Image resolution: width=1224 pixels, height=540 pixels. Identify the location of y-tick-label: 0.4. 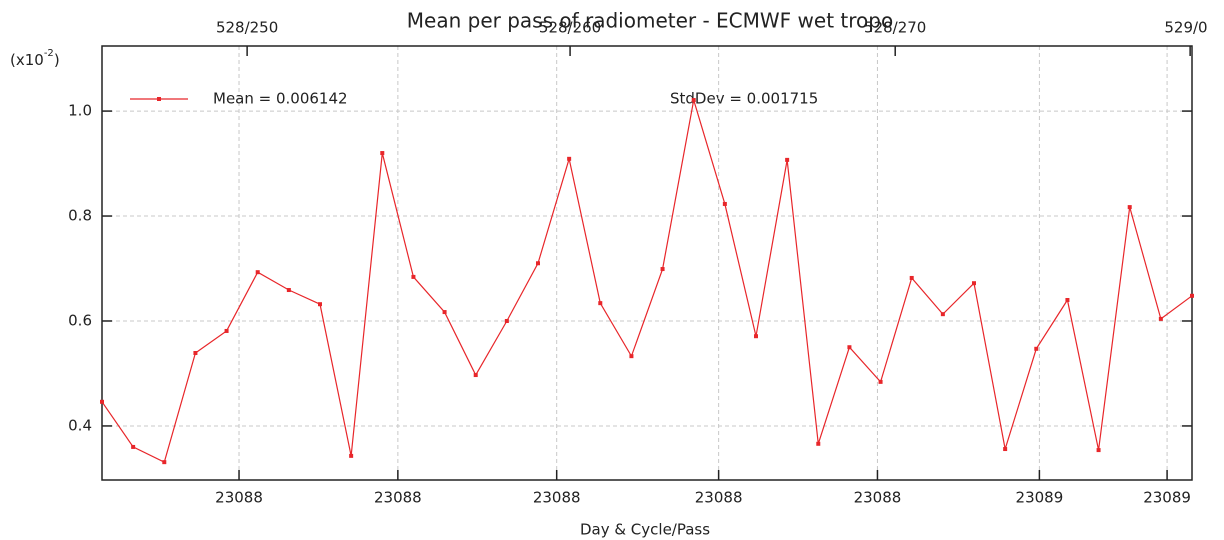
(80, 425).